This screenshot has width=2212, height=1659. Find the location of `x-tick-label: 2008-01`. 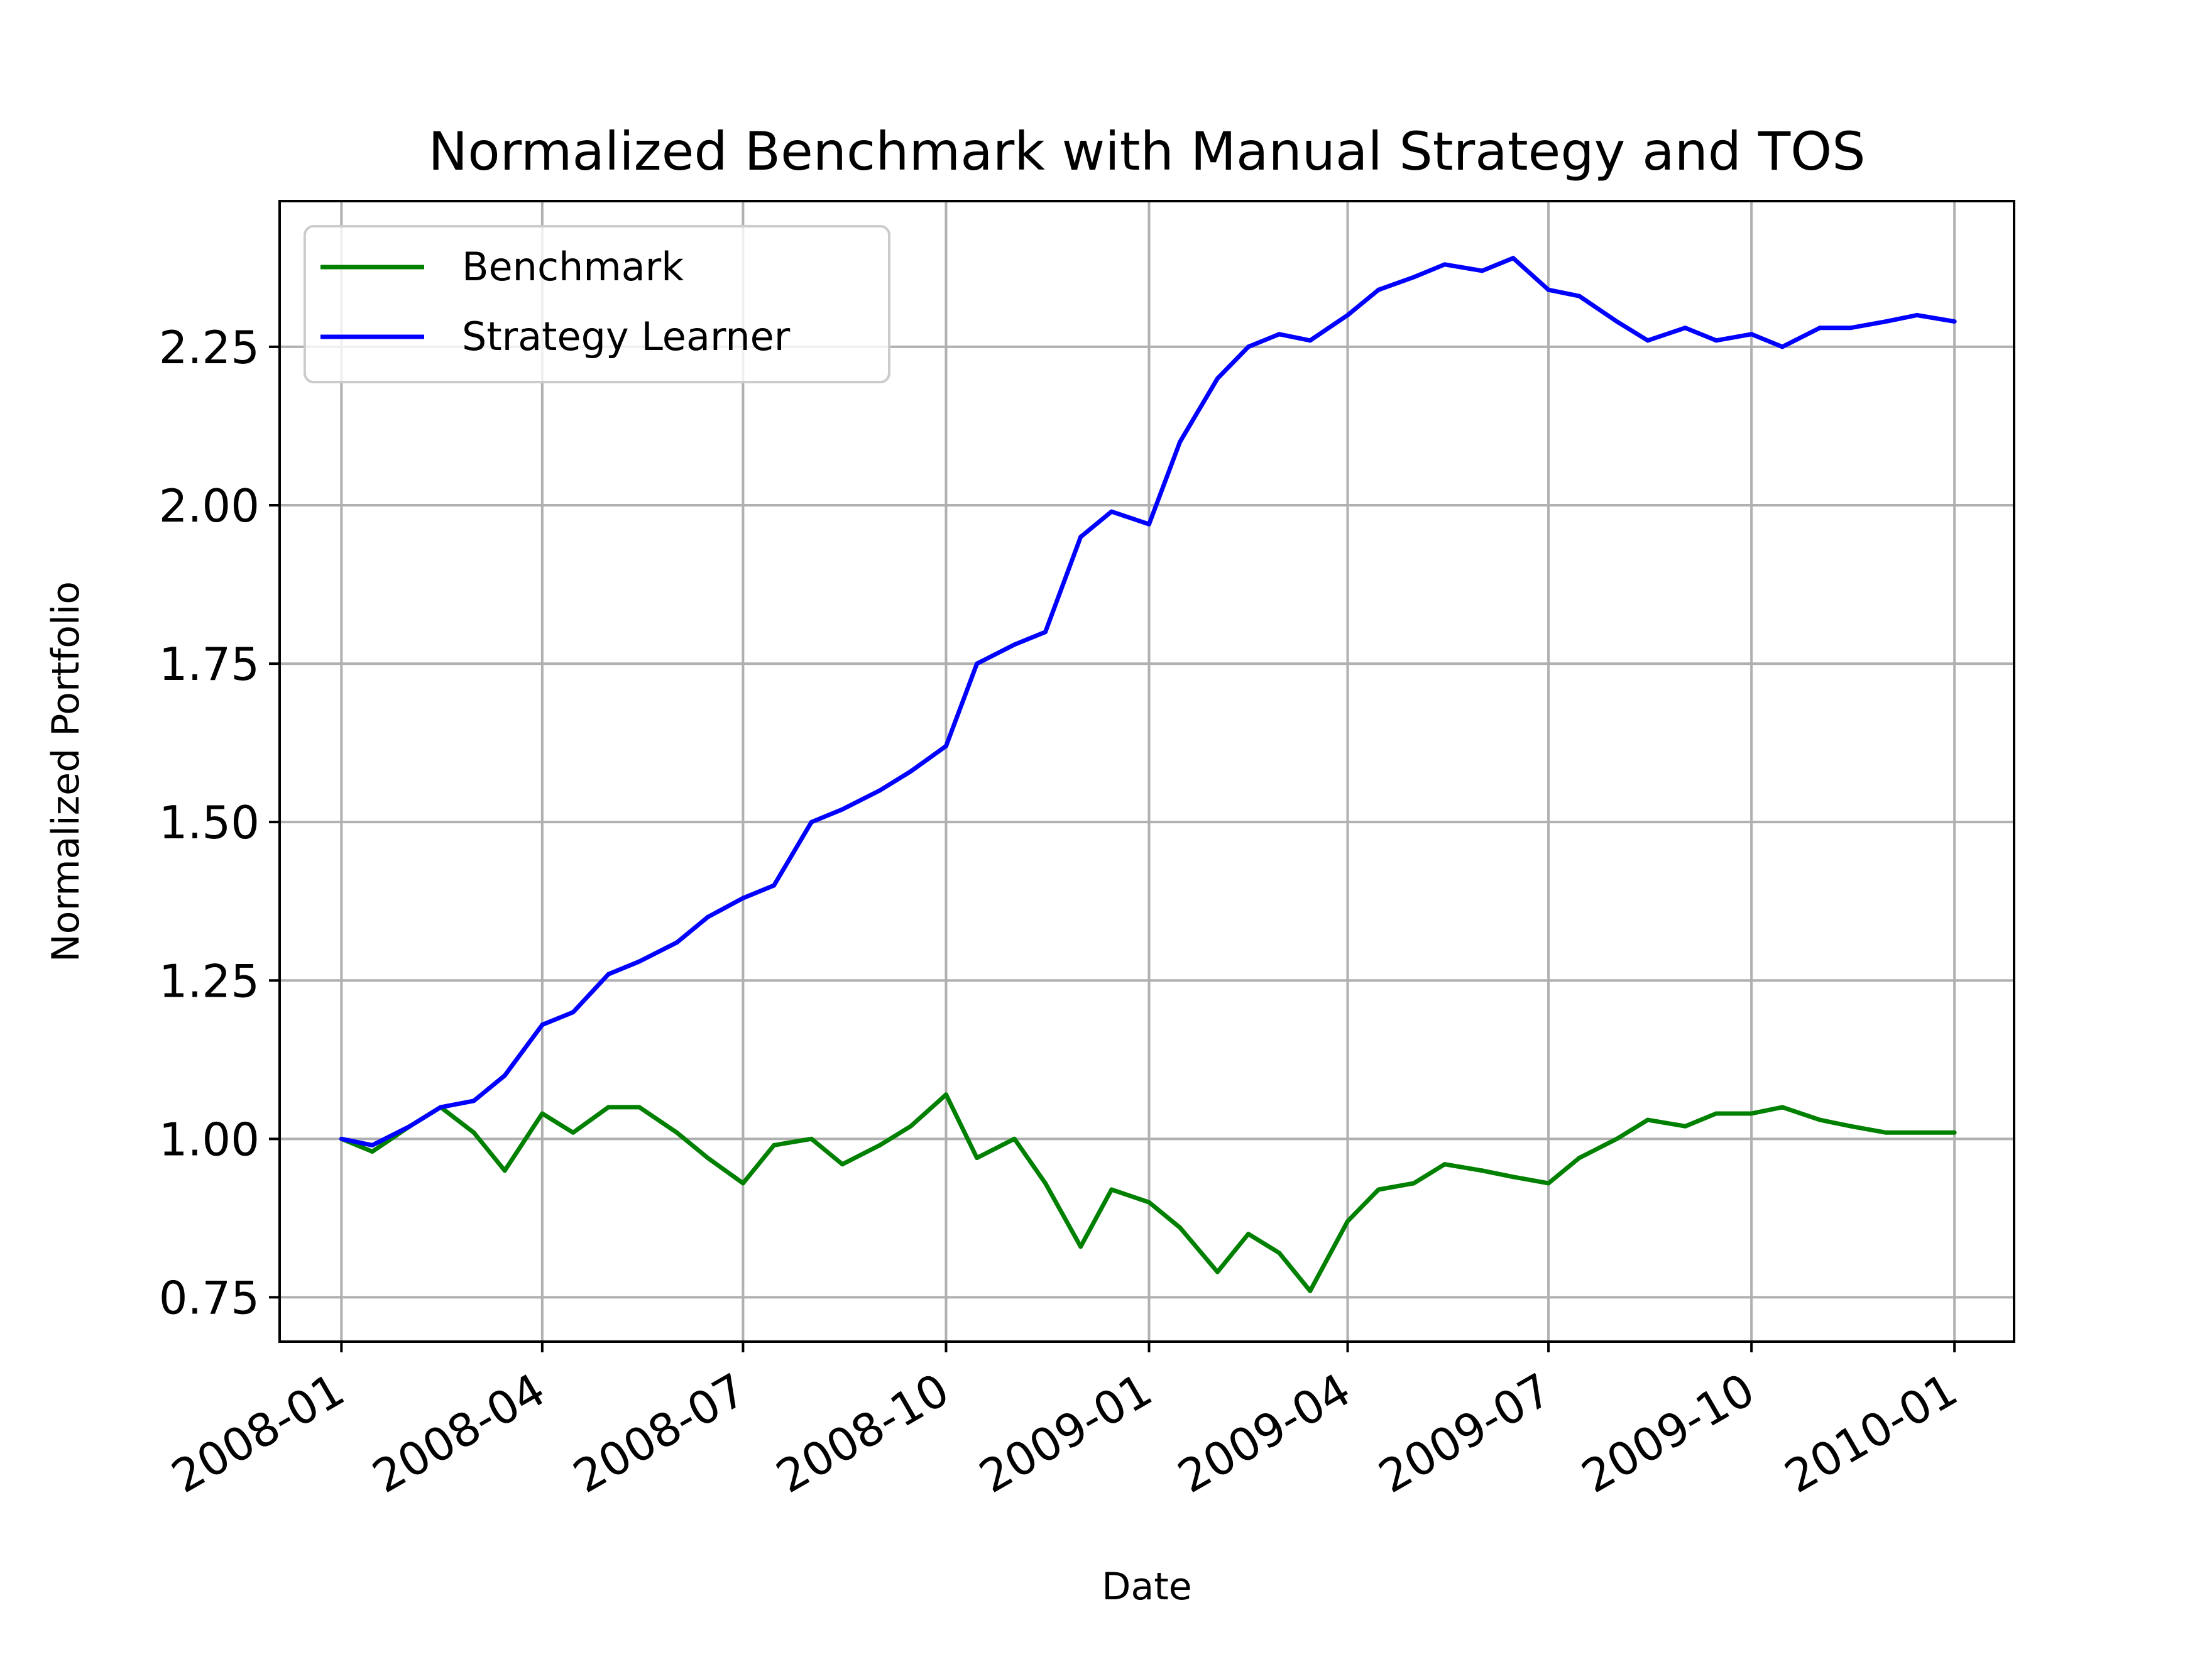

x-tick-label: 2008-01 is located at coordinates (258, 1433).